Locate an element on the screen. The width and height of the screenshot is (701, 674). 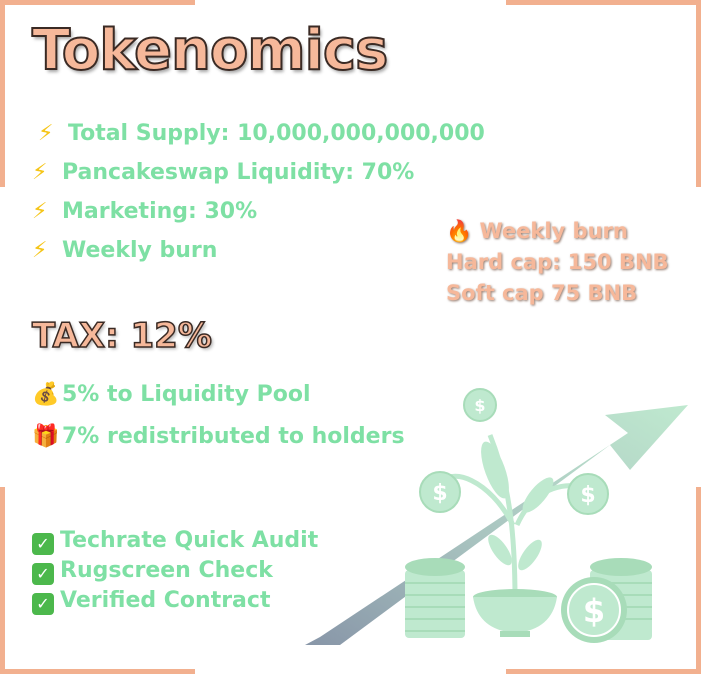
frame-top-right is located at coordinates (603, 2).